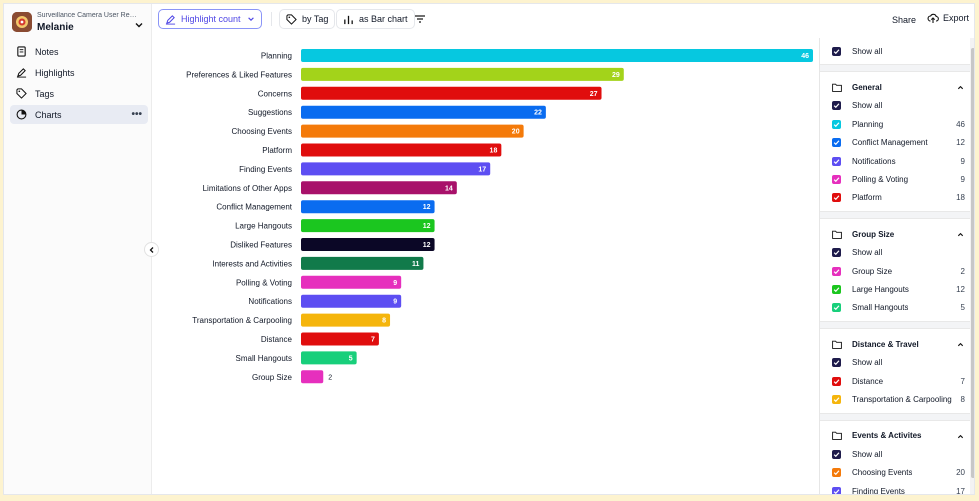 This screenshot has height=501, width=979. I want to click on tag-filter-item: Choosing Events 20, so click(895, 472).